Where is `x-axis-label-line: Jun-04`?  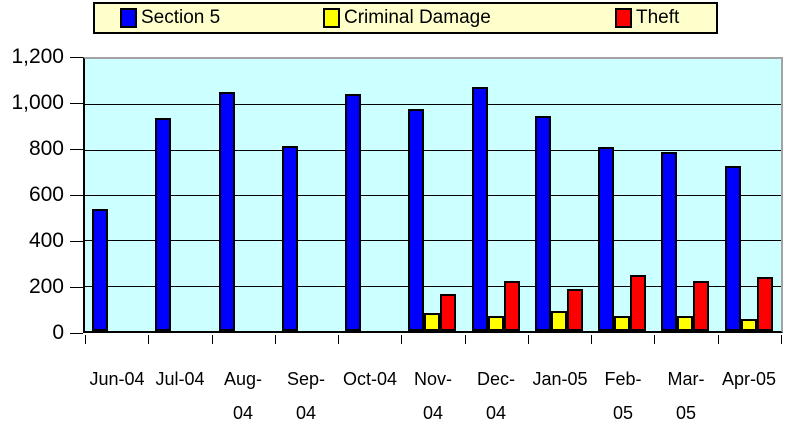 x-axis-label-line: Jun-04 is located at coordinates (117, 379).